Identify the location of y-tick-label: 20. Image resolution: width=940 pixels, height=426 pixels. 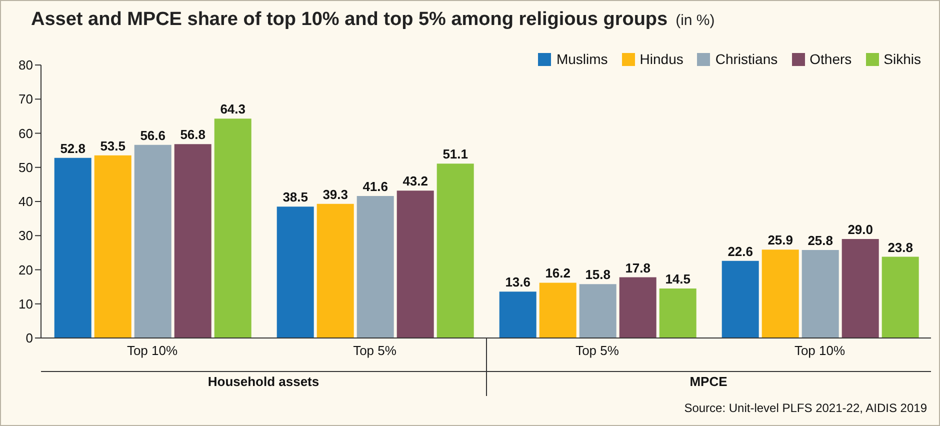
(25, 270).